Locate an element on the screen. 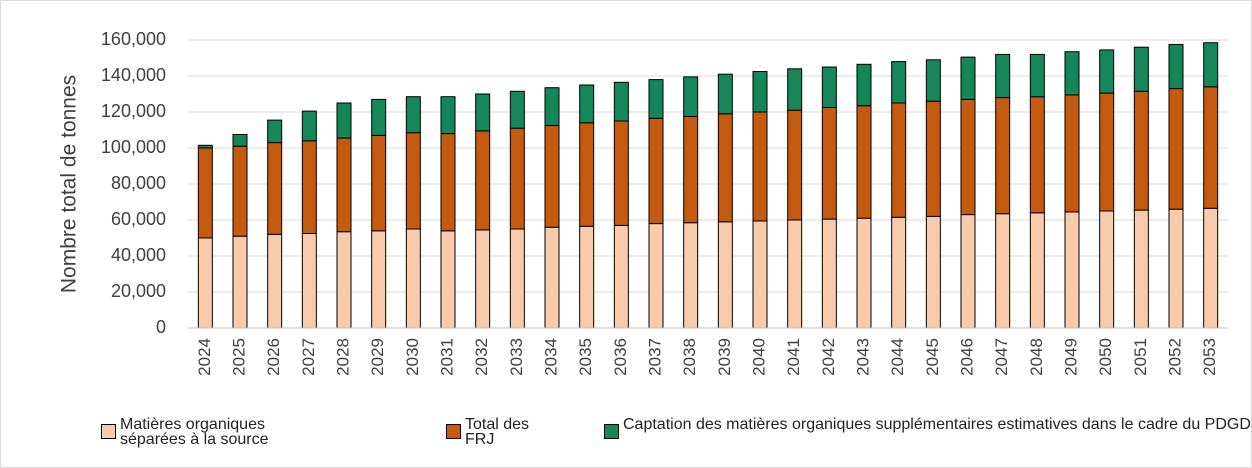  x-tick-label: 2038 is located at coordinates (689, 357).